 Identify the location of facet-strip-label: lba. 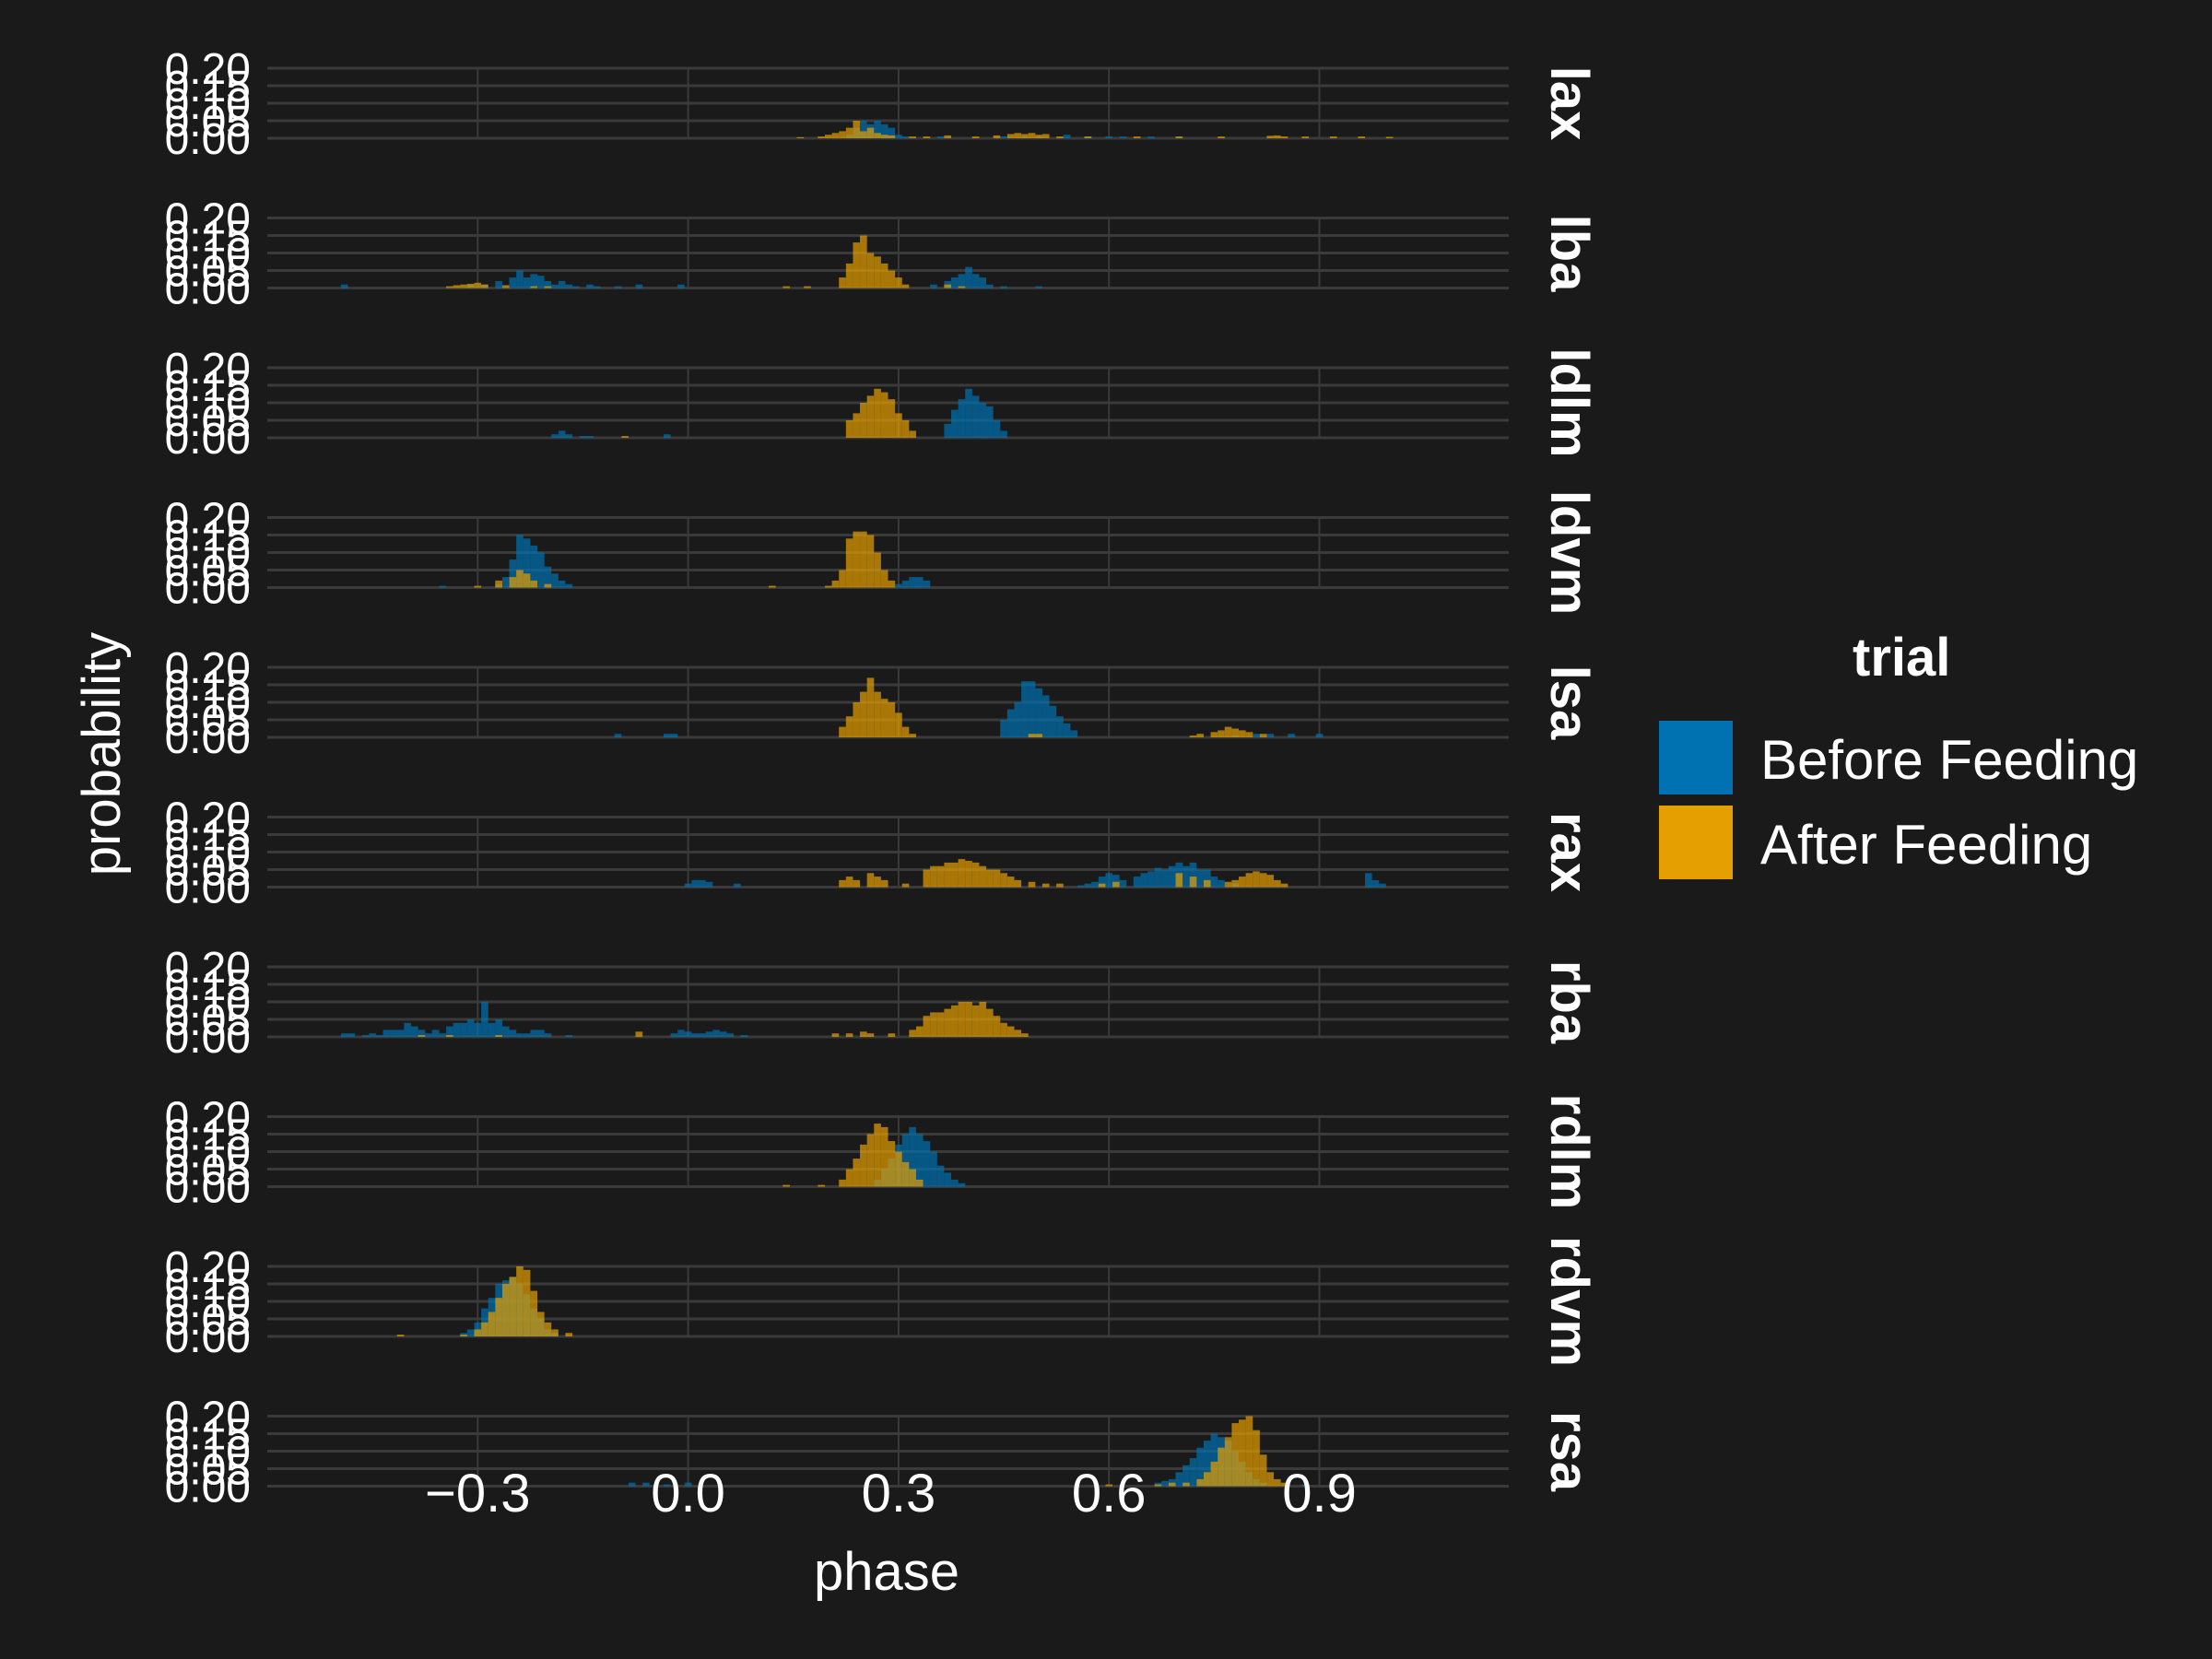
(1569, 254).